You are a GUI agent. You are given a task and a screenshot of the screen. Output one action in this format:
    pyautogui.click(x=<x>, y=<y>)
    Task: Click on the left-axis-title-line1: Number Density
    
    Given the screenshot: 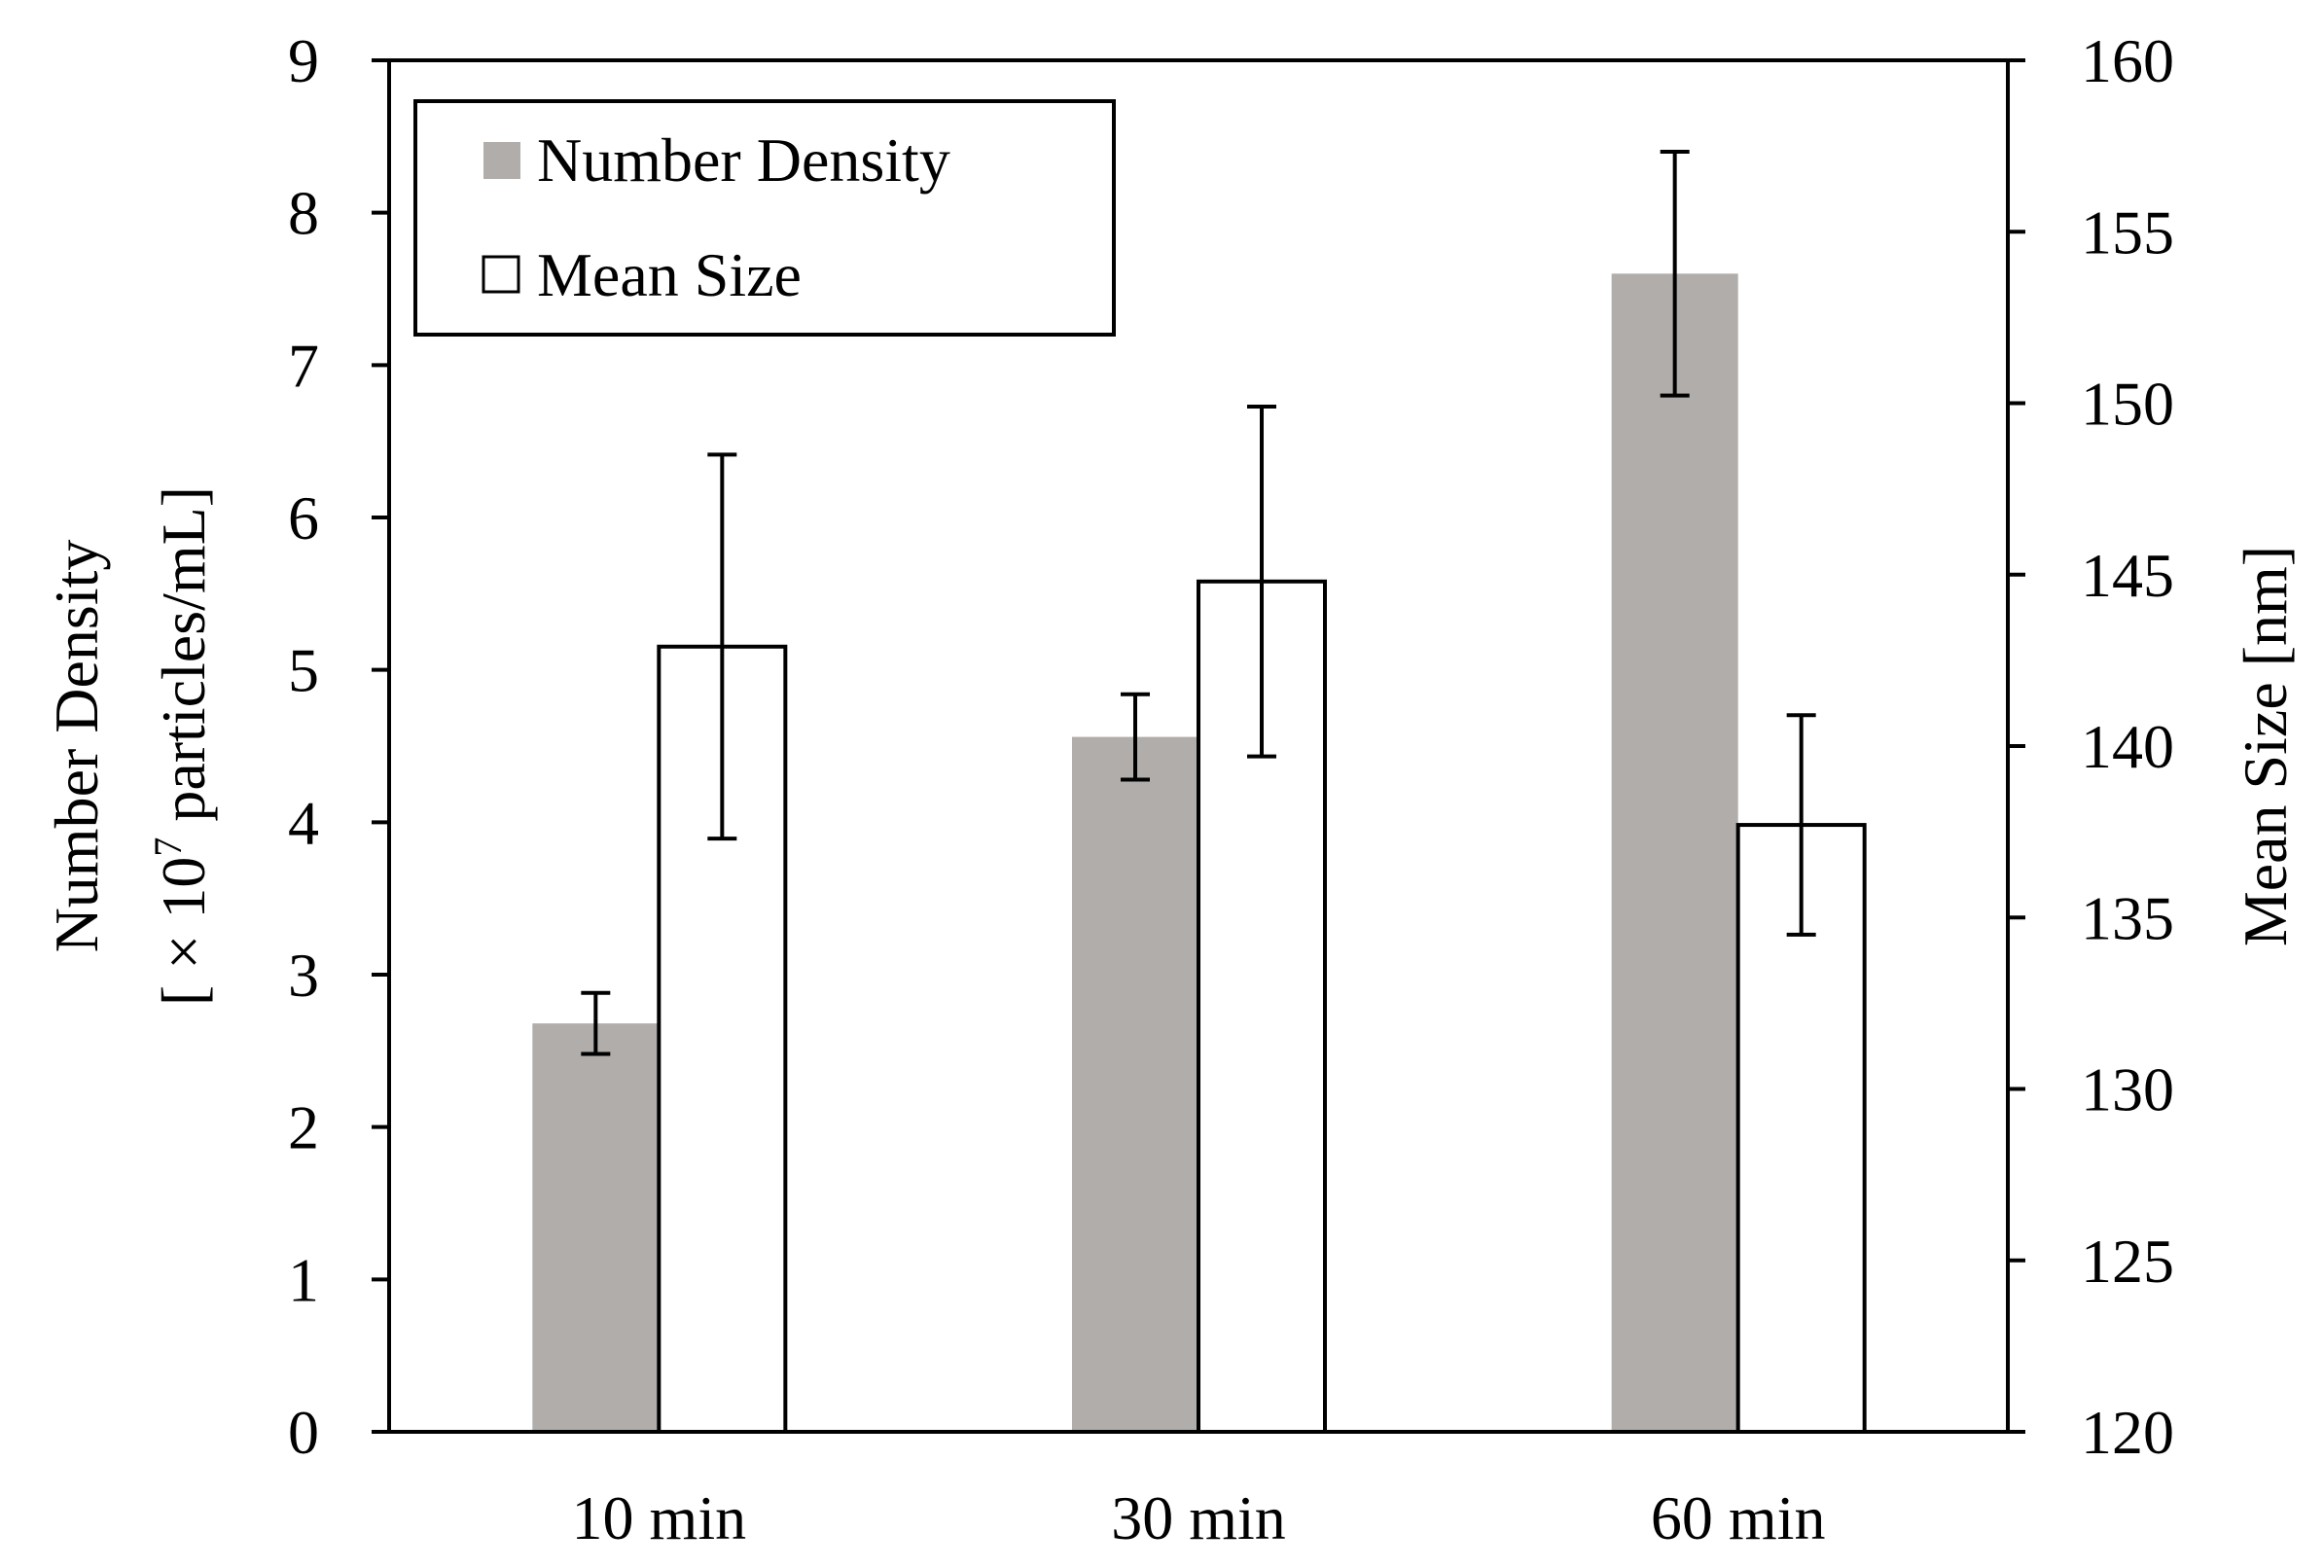 What is the action you would take?
    pyautogui.click(x=76, y=746)
    